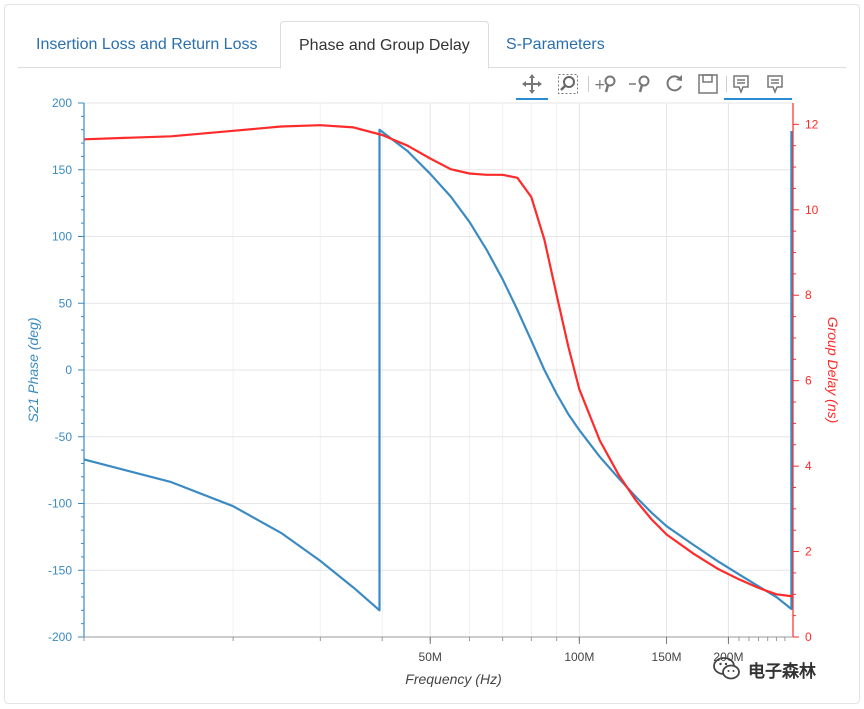 This screenshot has height=709, width=864. I want to click on x-tick-label: 50M, so click(430, 657).